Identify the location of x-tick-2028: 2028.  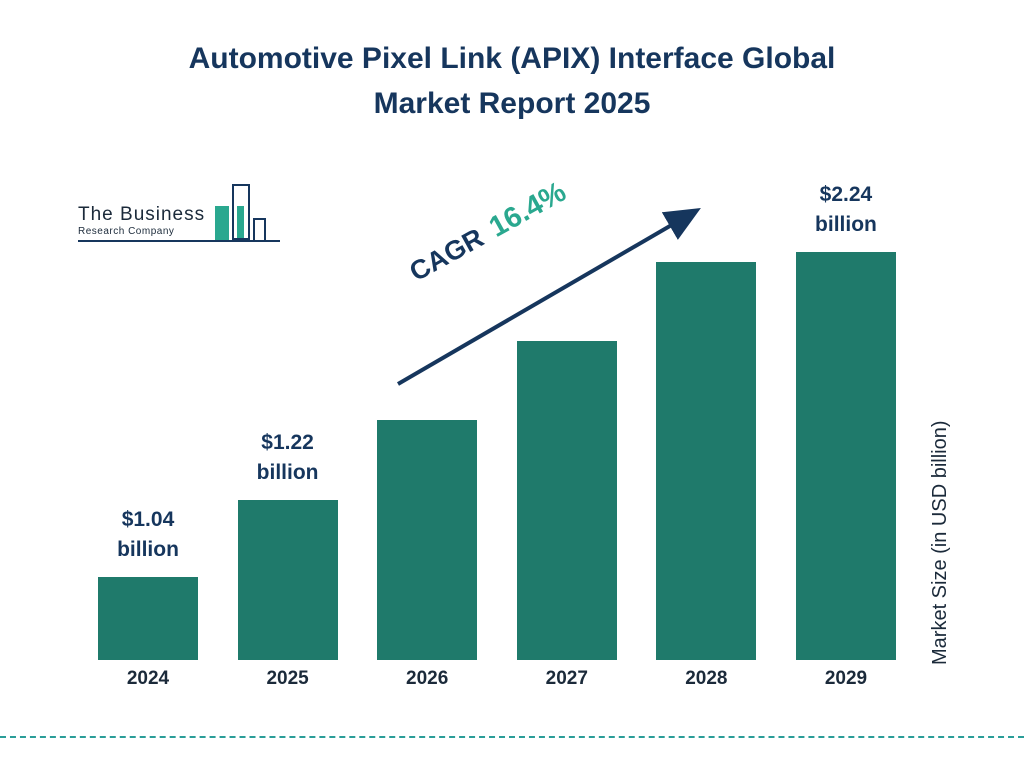
(706, 678).